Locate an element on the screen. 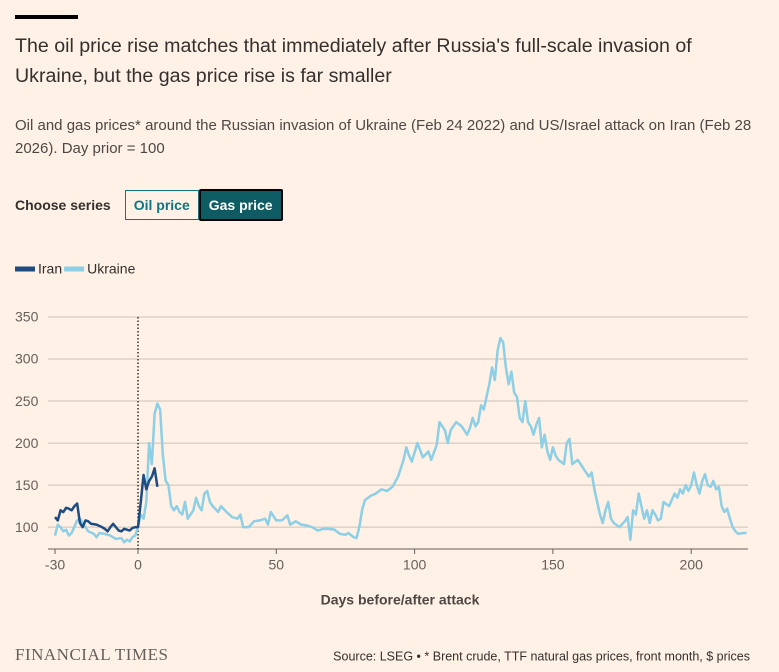  y-tick-label: 350 is located at coordinates (27, 317).